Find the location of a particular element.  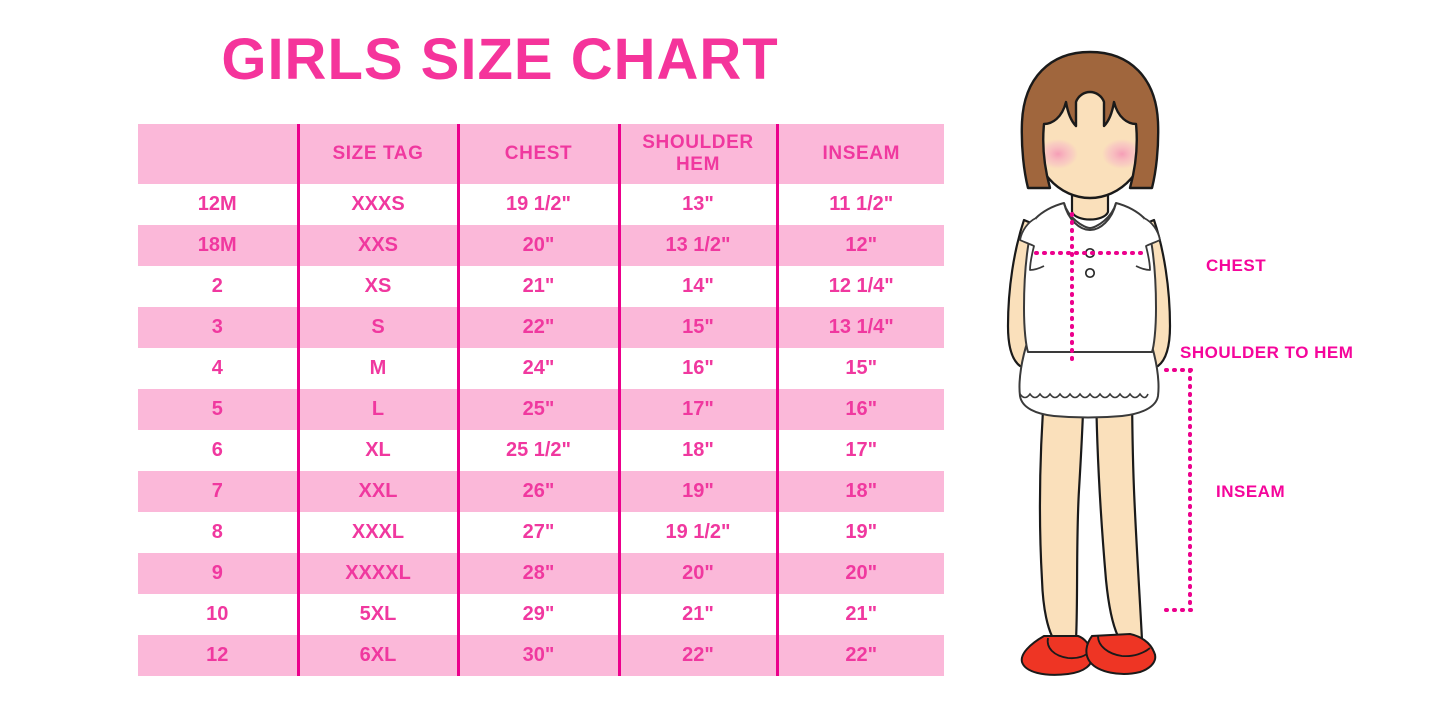

column-header-size-tag: SIZE TAG is located at coordinates (377, 154).